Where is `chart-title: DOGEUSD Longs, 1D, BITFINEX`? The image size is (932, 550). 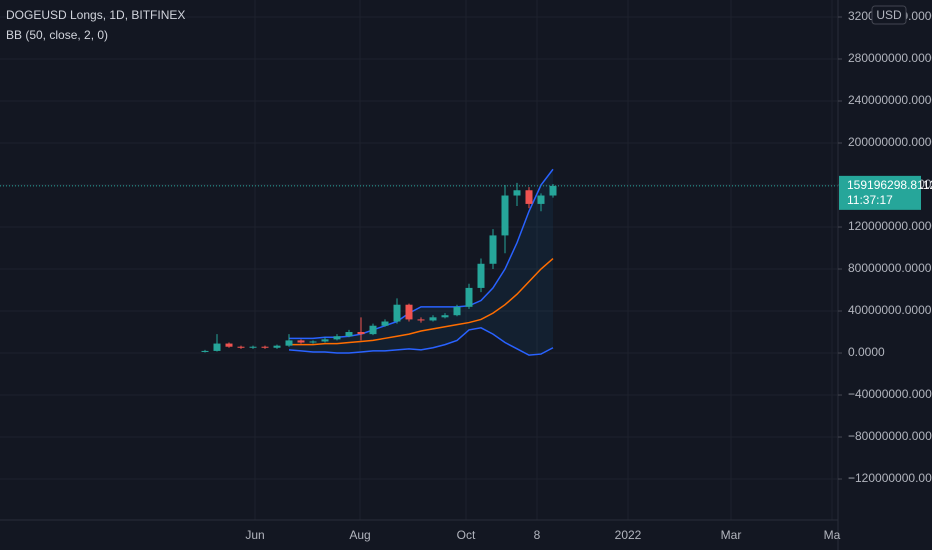
chart-title: DOGEUSD Longs, 1D, BITFINEX is located at coordinates (95, 15).